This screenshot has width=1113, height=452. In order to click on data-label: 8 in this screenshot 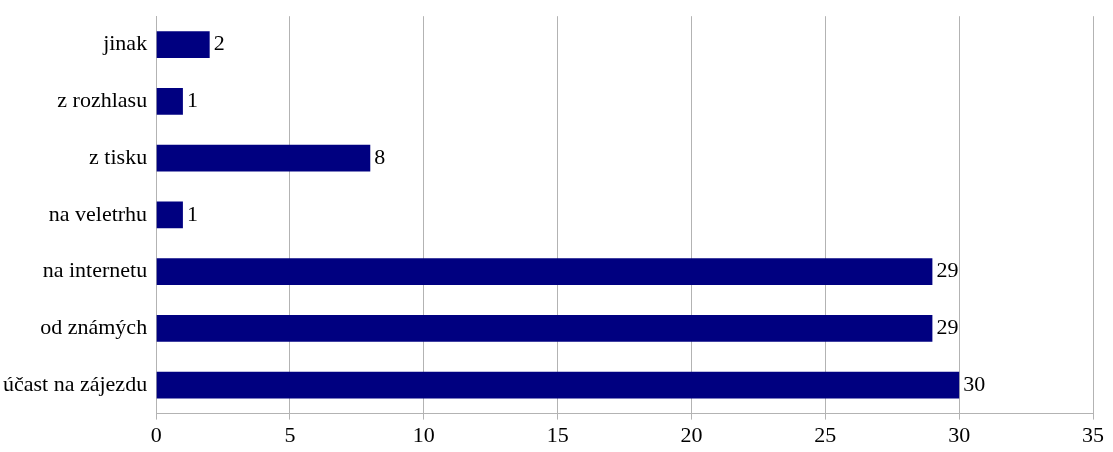, I will do `click(380, 156)`.